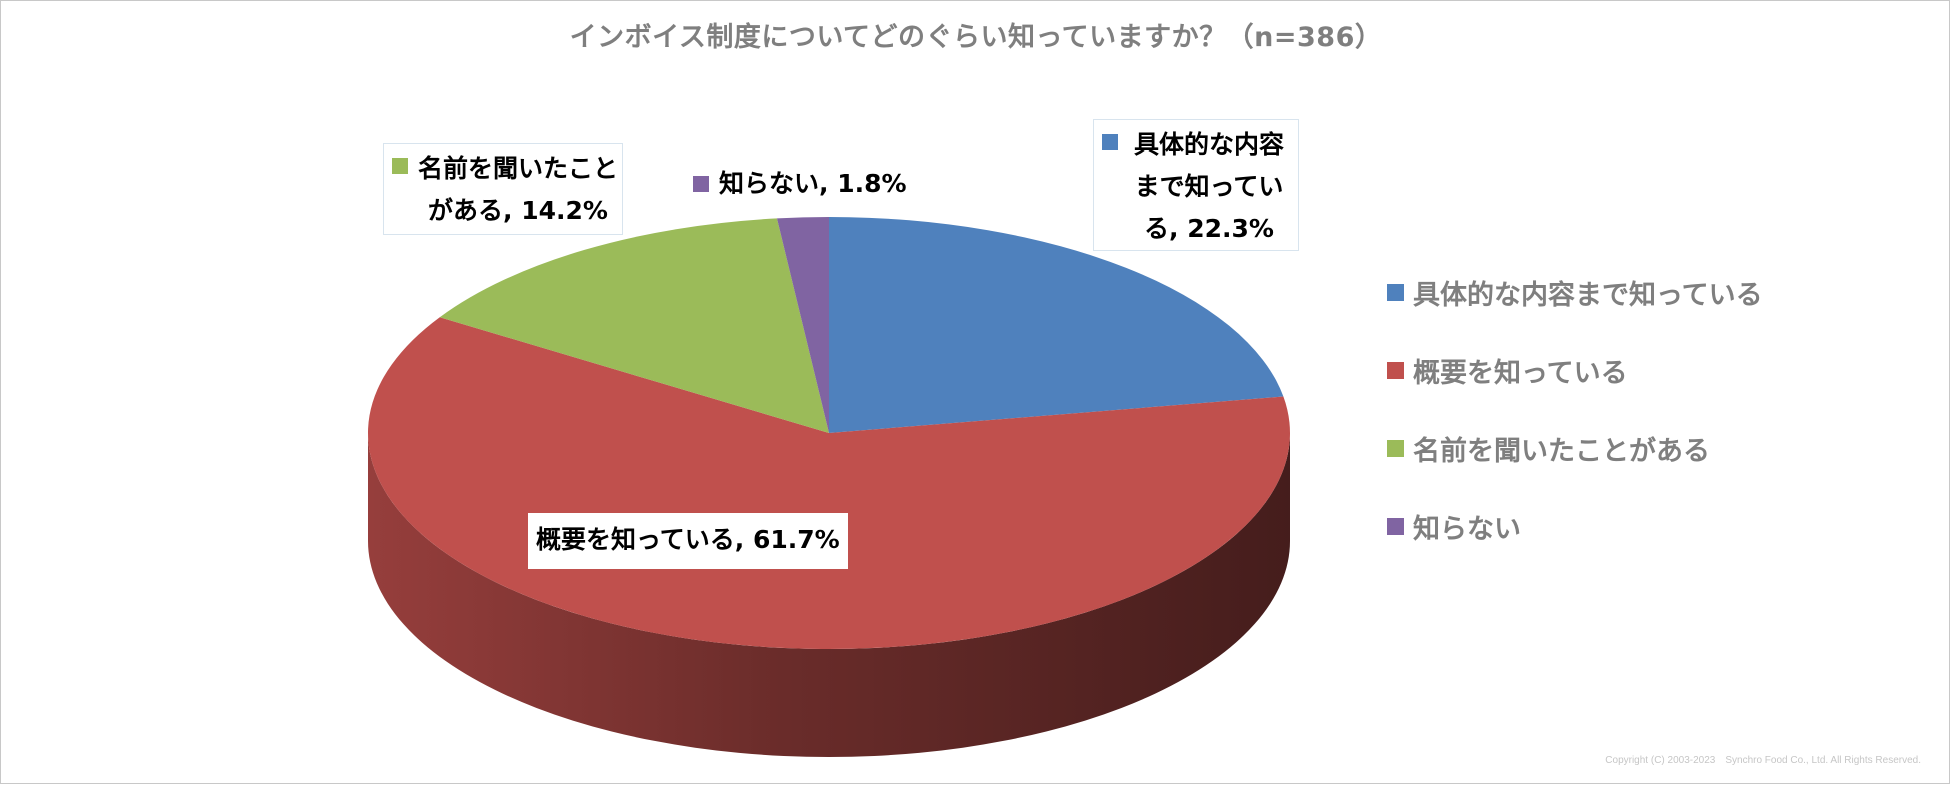 Image resolution: width=1950 pixels, height=785 pixels. What do you see at coordinates (1588, 295) in the screenshot?
I see `legend-label: 具体的な内容まで知っている` at bounding box center [1588, 295].